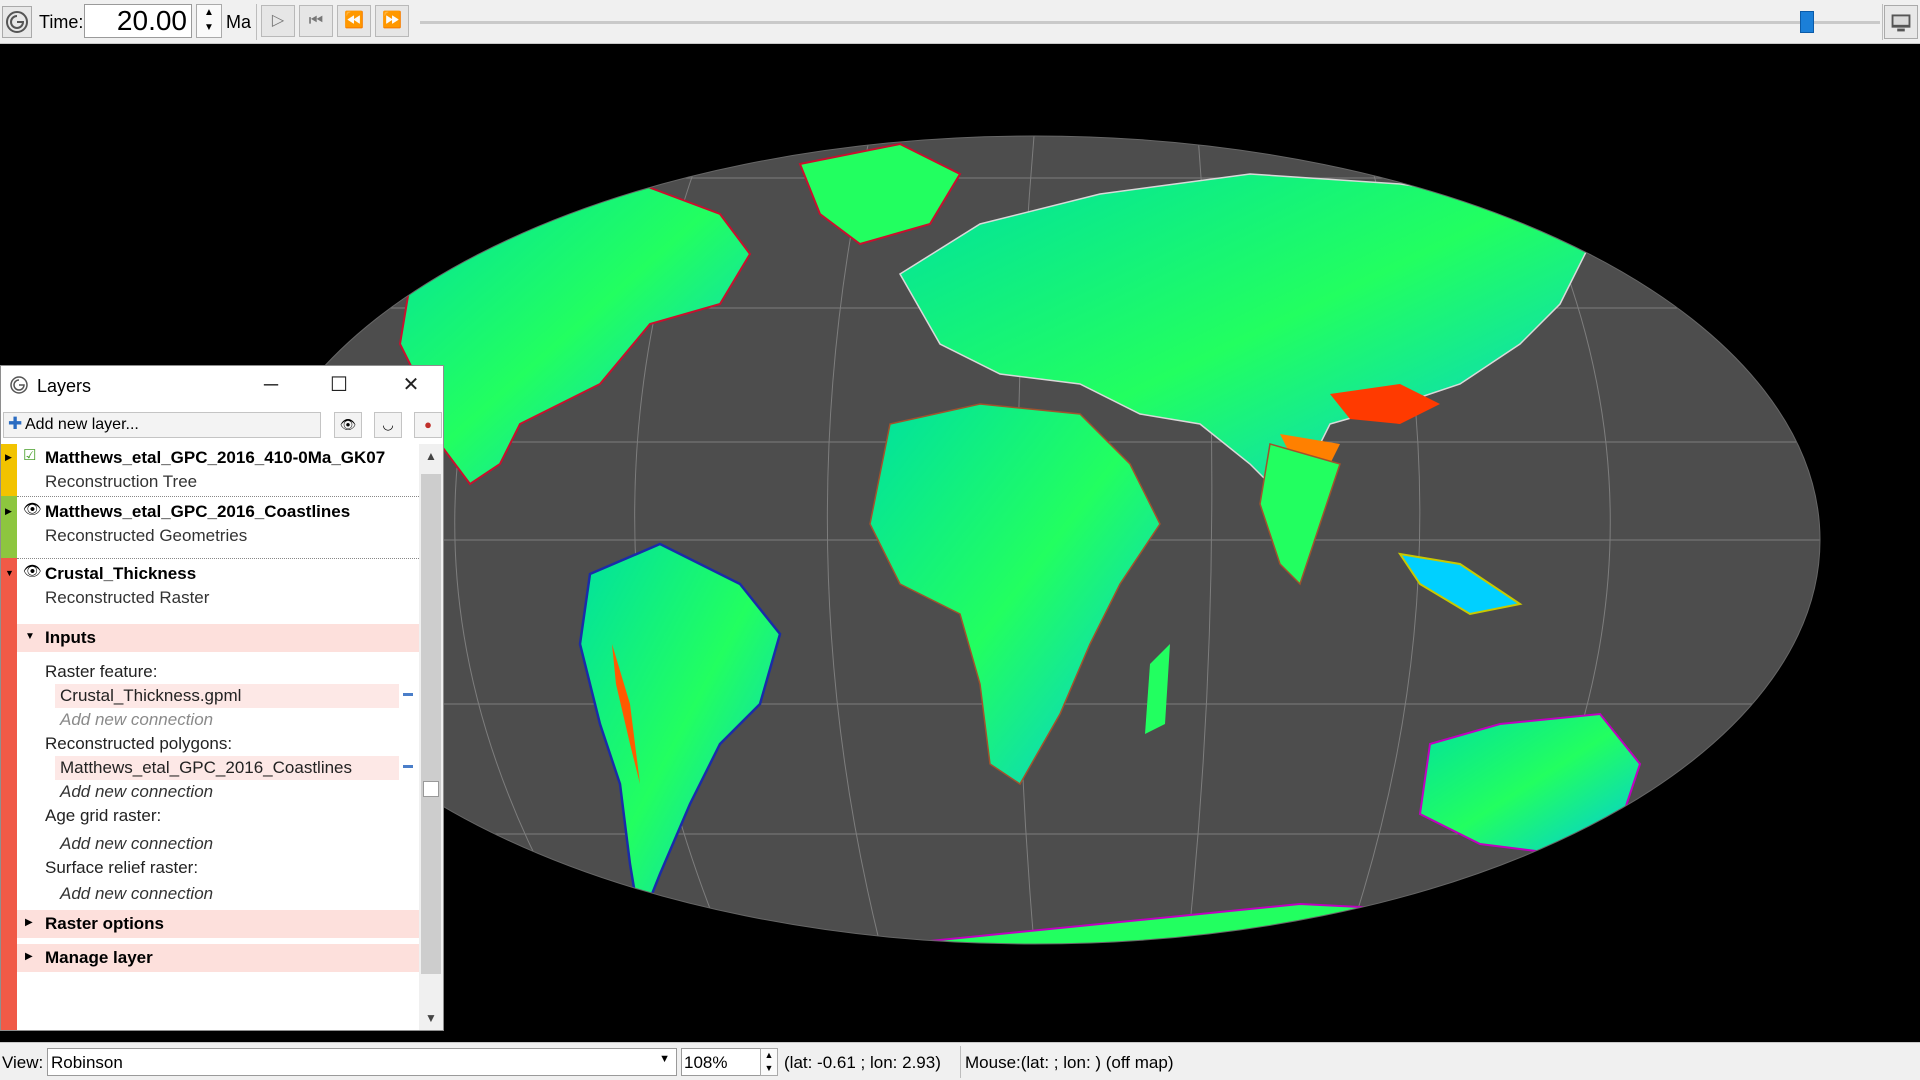  I want to click on skip-to-start-icon: ⏮, so click(316, 20).